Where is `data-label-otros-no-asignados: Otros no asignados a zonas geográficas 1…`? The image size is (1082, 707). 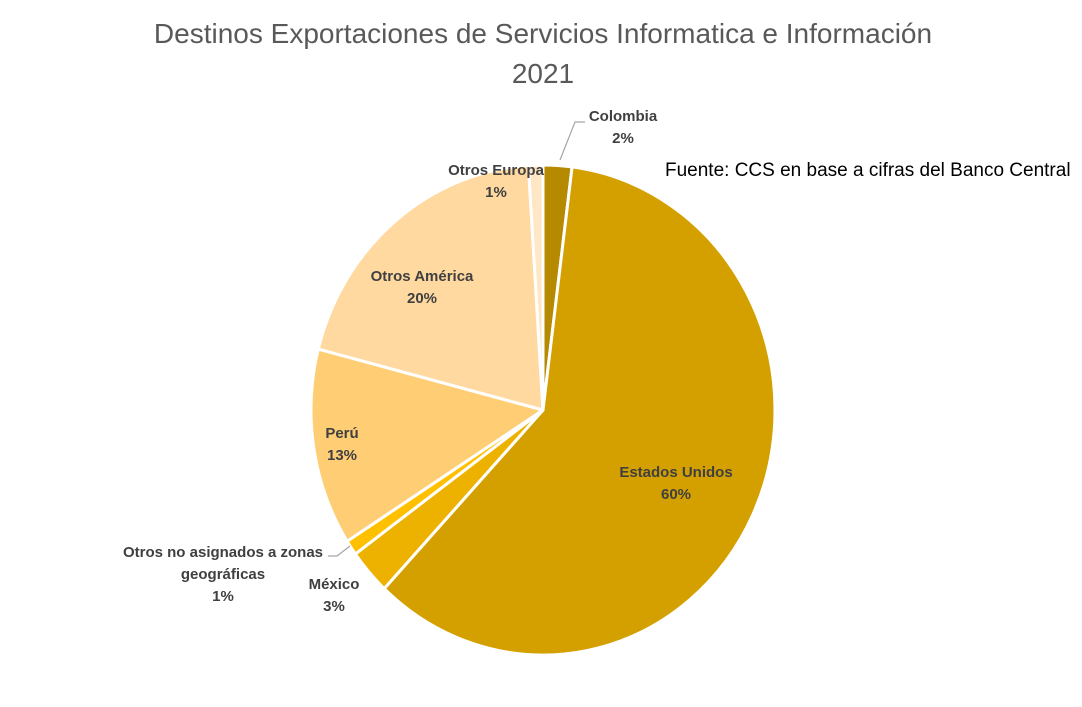 data-label-otros-no-asignados: Otros no asignados a zonas geográficas 1… is located at coordinates (223, 575).